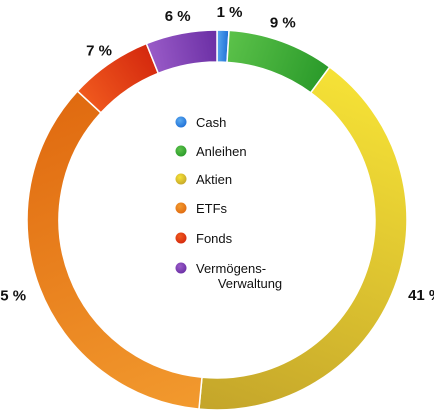 The width and height of the screenshot is (434, 414). Describe the element at coordinates (214, 238) in the screenshot. I see `legend-label-fonds: Fonds` at that location.